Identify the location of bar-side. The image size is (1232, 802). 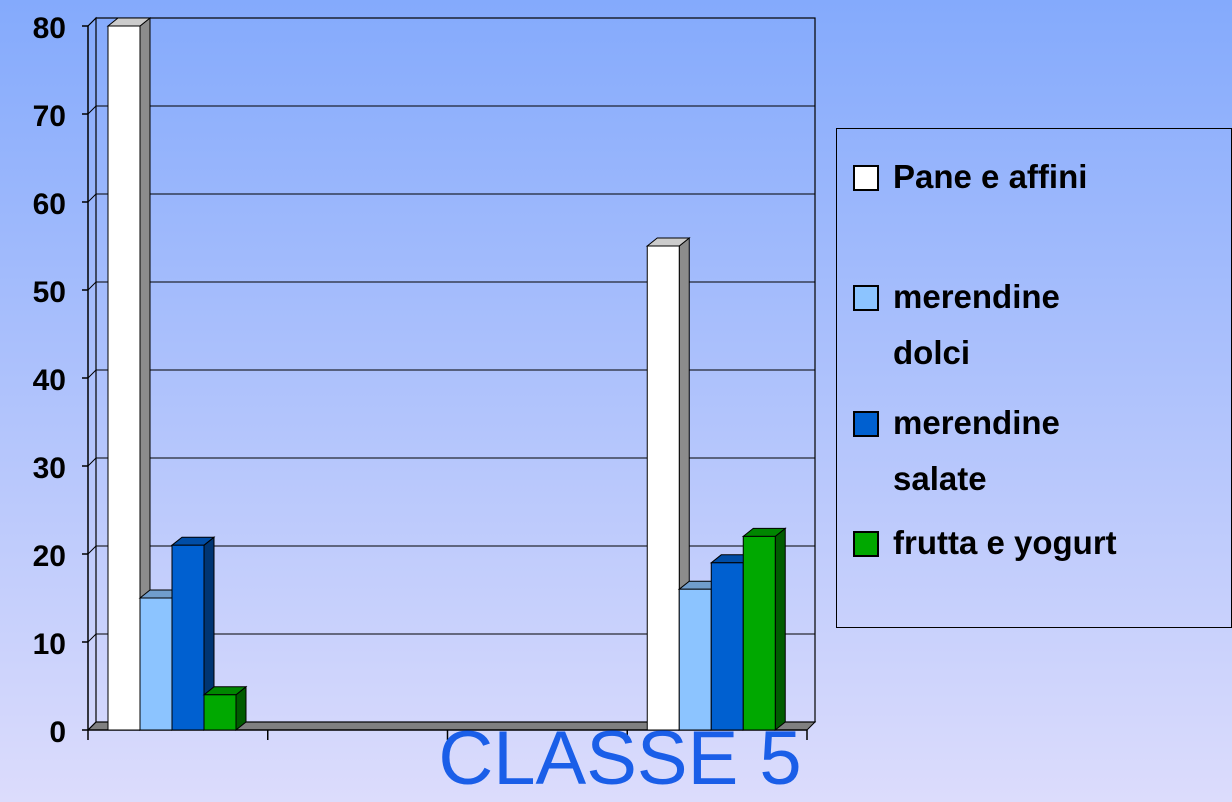
(780, 629).